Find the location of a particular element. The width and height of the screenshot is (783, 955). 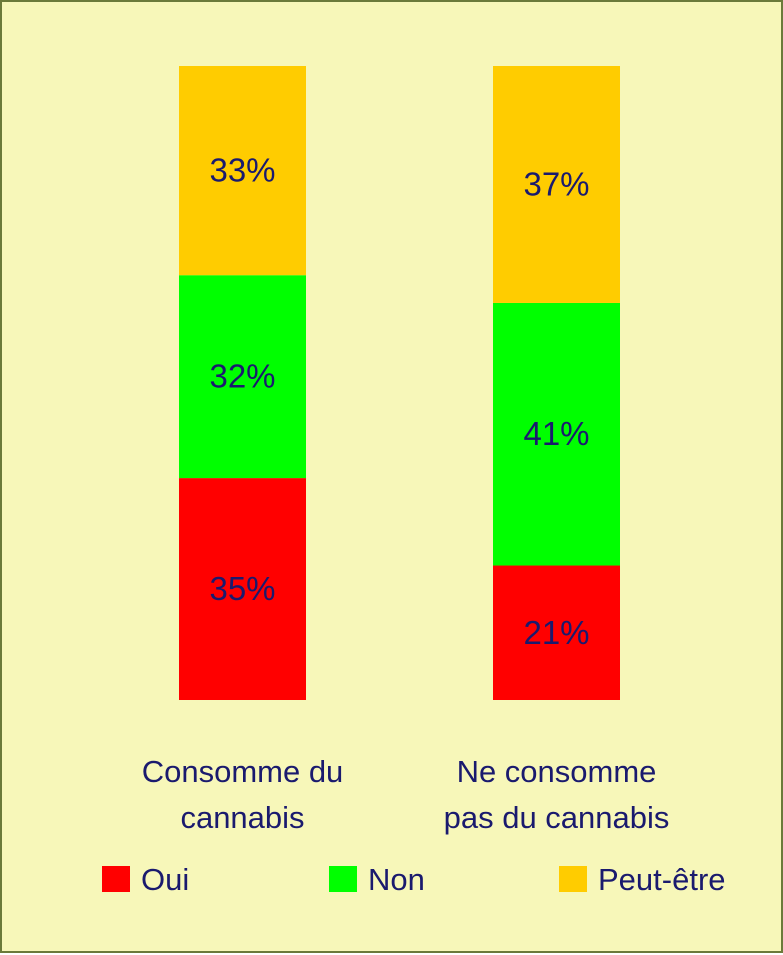

legend-label-peut-etre: Peut-être is located at coordinates (662, 879).